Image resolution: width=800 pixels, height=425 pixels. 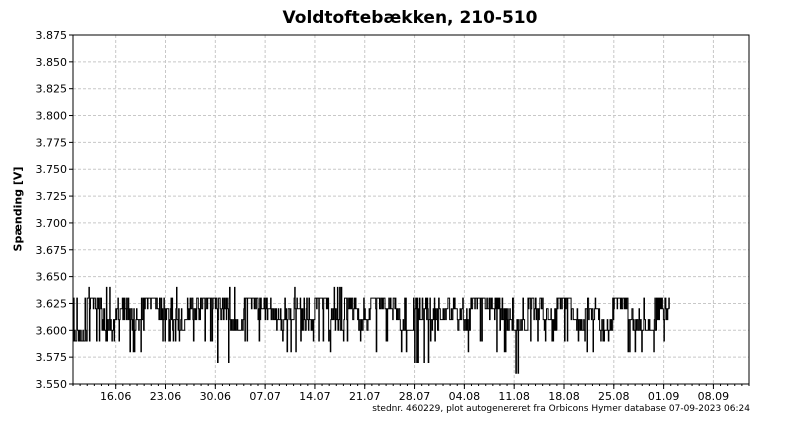 I want to click on y-tick-label: 3.725, so click(x=52, y=196).